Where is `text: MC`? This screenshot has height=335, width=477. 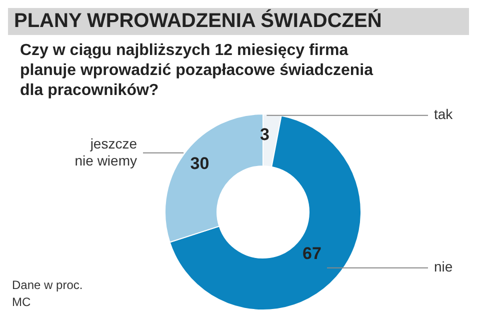
text: MC is located at coordinates (22, 302).